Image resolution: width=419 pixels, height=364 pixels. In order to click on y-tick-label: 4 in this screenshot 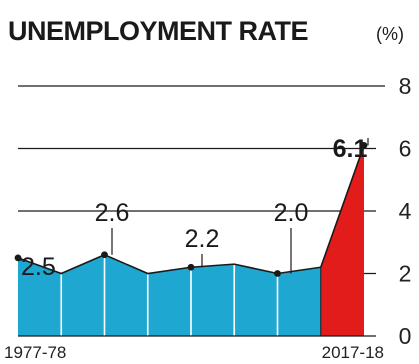, I will do `click(405, 211)`.